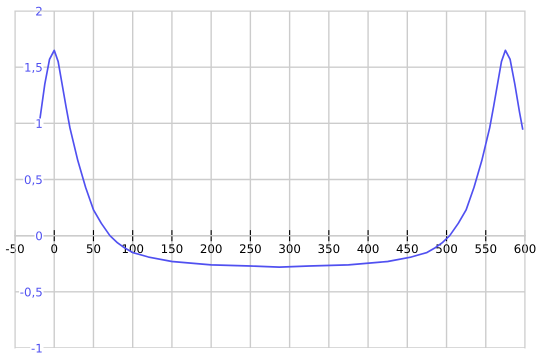  What do you see at coordinates (329, 249) in the screenshot?
I see `x-tick-label: 350` at bounding box center [329, 249].